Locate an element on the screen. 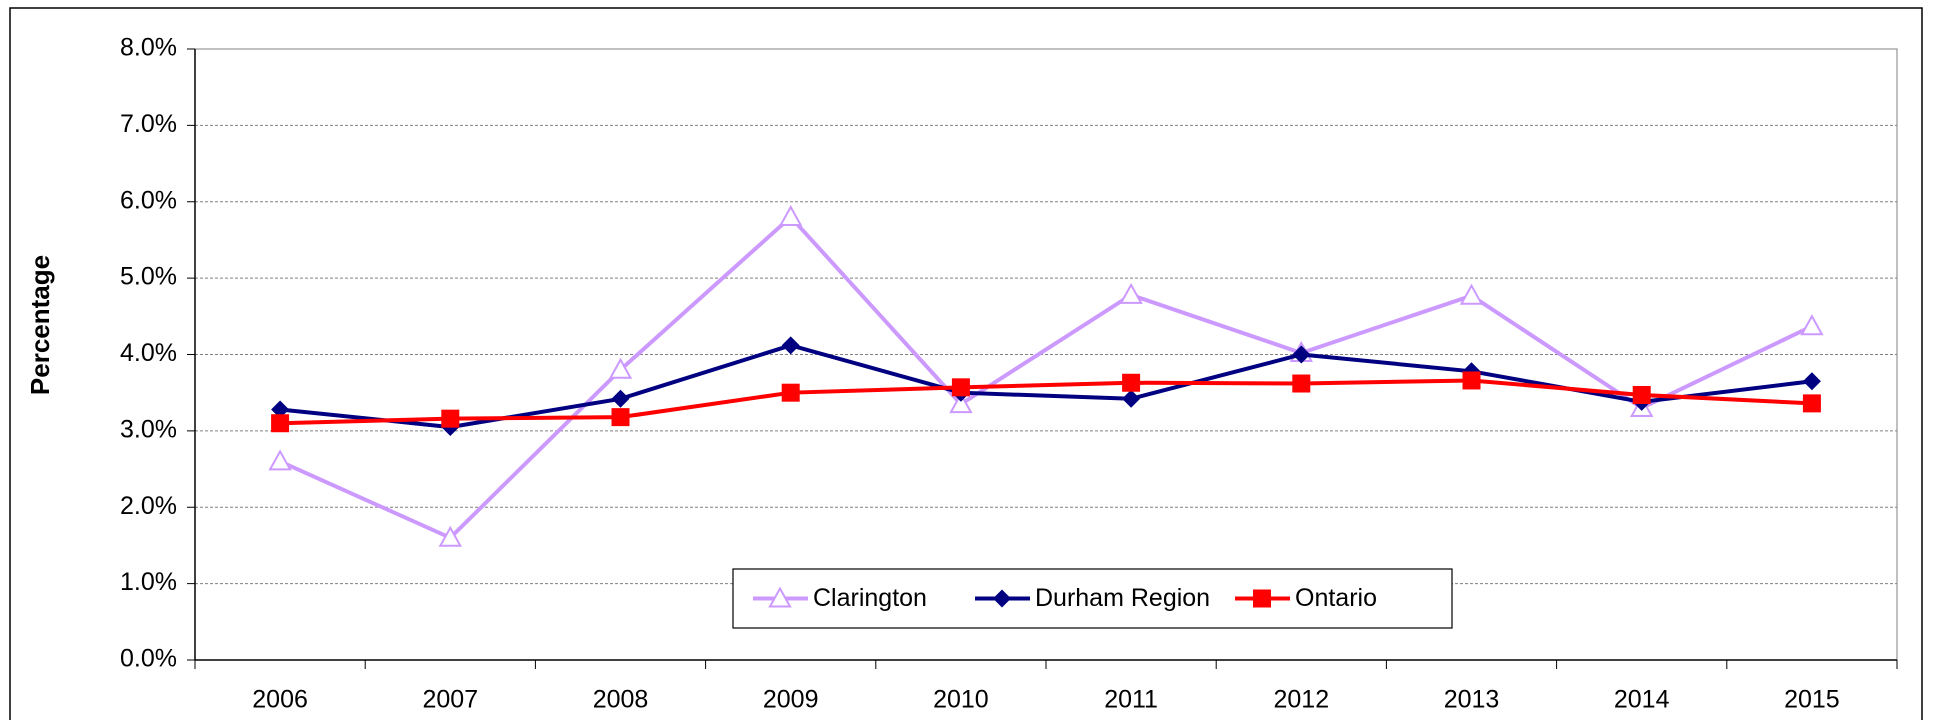  y-axis-label: Percentage is located at coordinates (40, 325).